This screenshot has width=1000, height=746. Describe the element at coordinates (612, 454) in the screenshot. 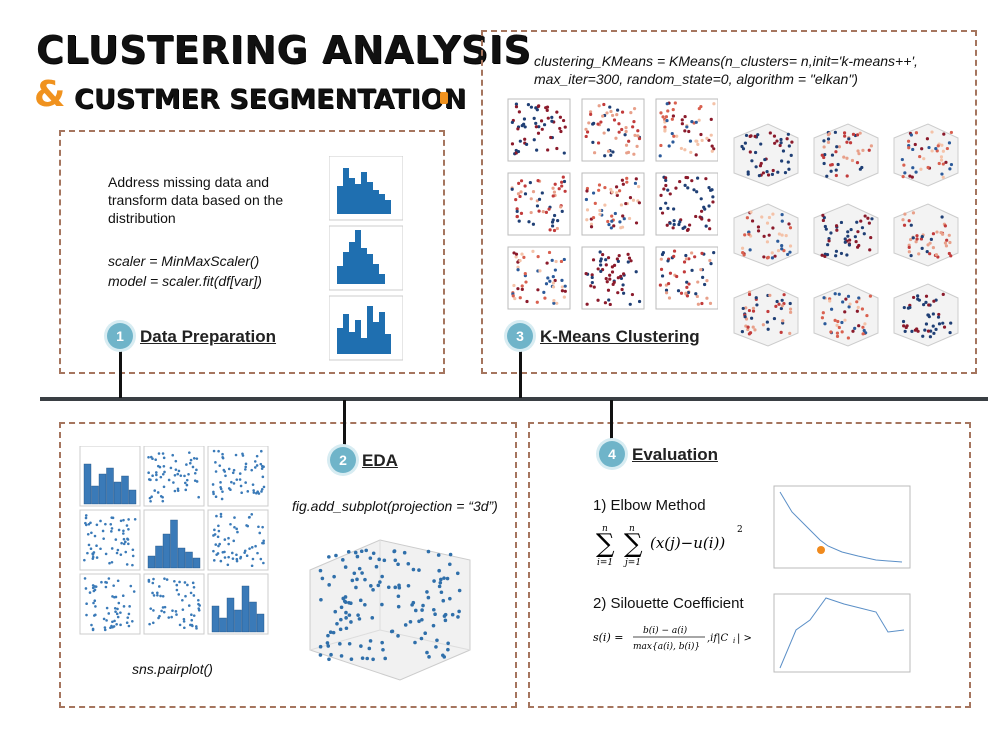

I see `badge-4: 4` at that location.